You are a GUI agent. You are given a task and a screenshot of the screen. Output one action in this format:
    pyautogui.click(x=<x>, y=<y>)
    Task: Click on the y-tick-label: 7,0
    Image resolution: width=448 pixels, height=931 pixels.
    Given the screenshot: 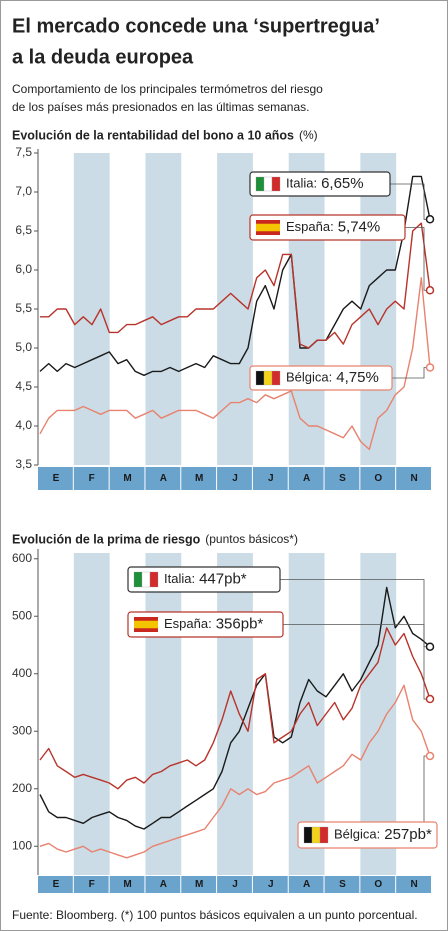 What is the action you would take?
    pyautogui.click(x=23, y=191)
    